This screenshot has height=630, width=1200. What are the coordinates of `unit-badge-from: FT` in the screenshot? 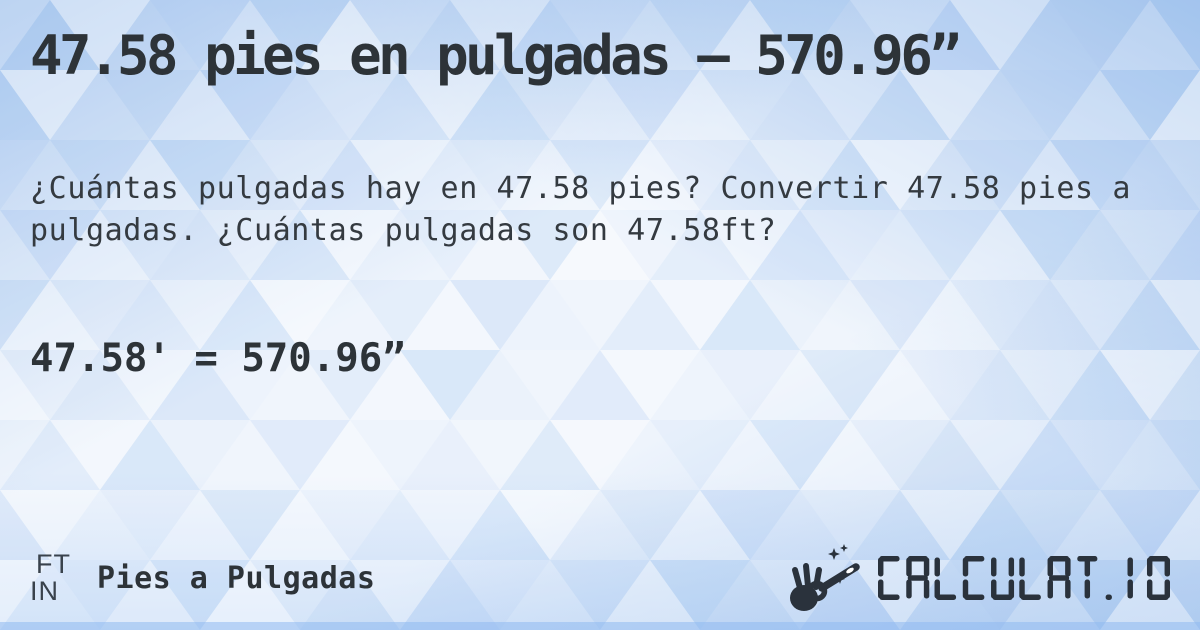 It's located at (53, 564).